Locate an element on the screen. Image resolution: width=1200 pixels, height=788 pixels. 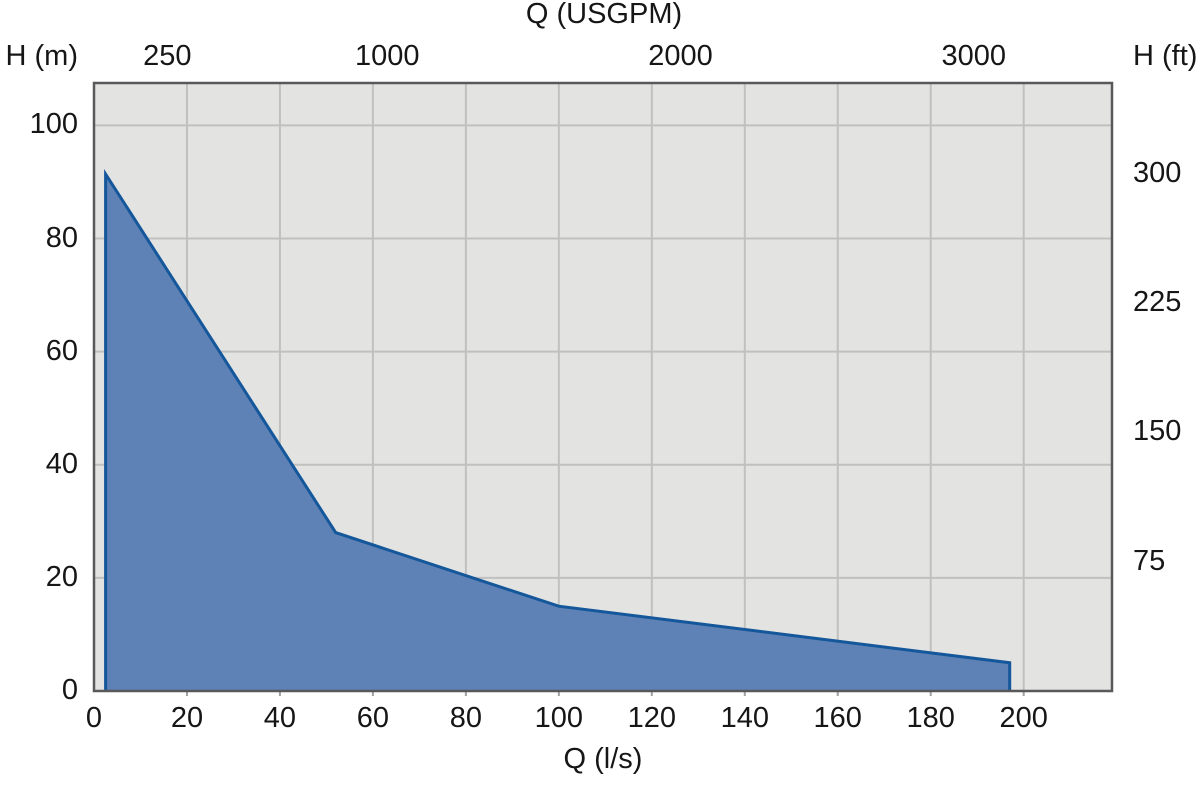
right-tick-label: 225 is located at coordinates (1157, 302).